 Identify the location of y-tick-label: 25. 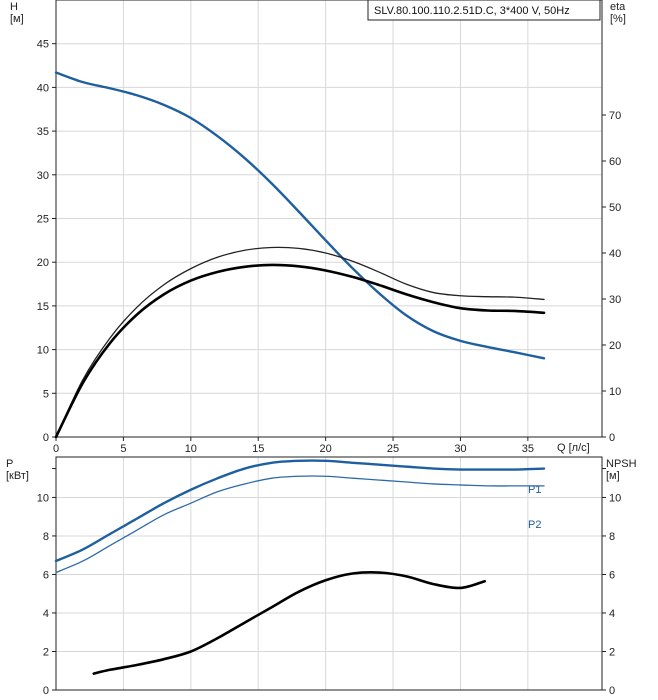
(43, 220).